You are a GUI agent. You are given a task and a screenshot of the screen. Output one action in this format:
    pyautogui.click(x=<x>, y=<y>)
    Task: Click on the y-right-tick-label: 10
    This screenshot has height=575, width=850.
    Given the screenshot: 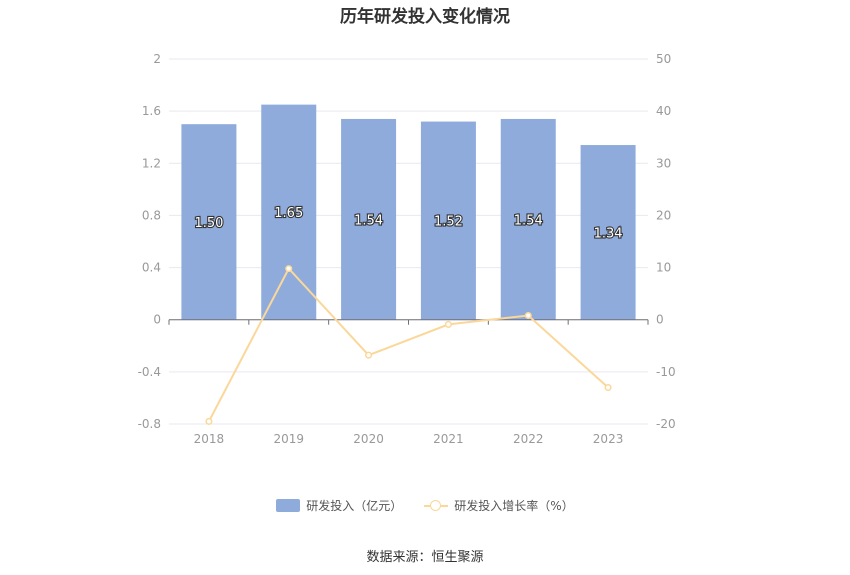 What is the action you would take?
    pyautogui.click(x=663, y=268)
    